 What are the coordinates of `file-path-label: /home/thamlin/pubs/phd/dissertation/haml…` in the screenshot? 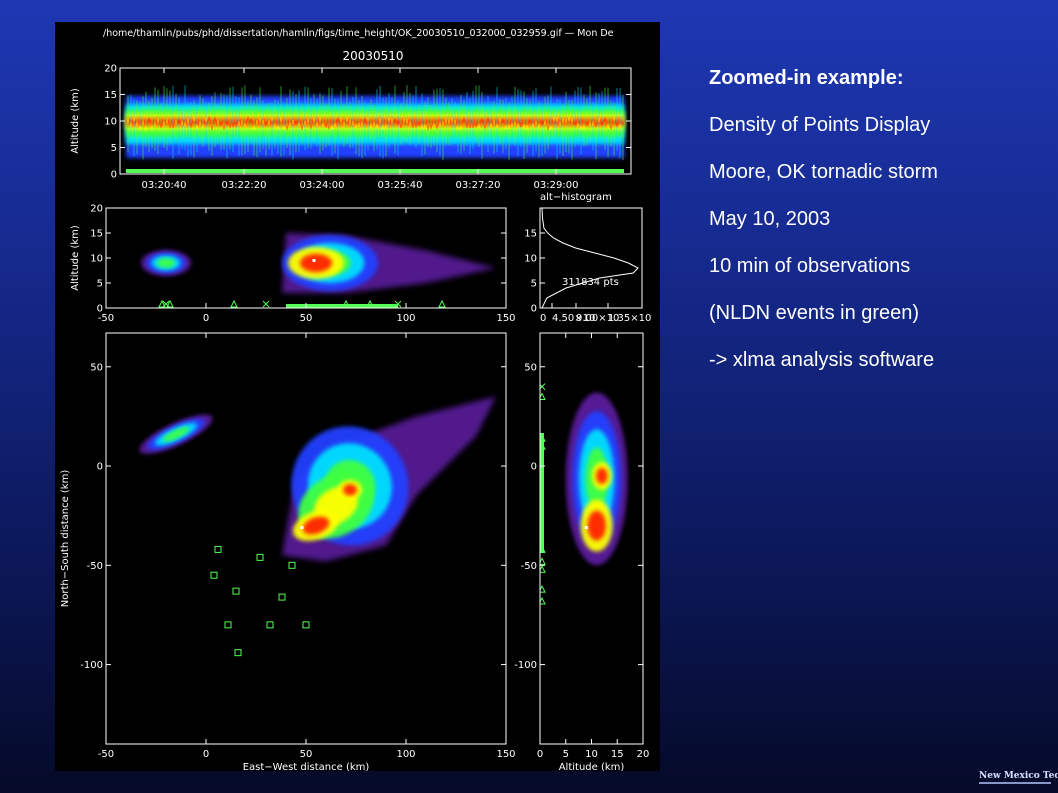 It's located at (358, 33).